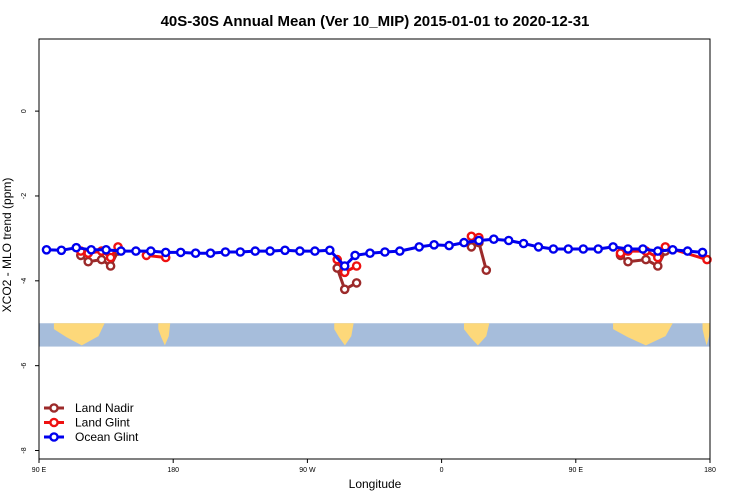 This screenshot has width=750, height=500. I want to click on series-land-glint, so click(394, 254).